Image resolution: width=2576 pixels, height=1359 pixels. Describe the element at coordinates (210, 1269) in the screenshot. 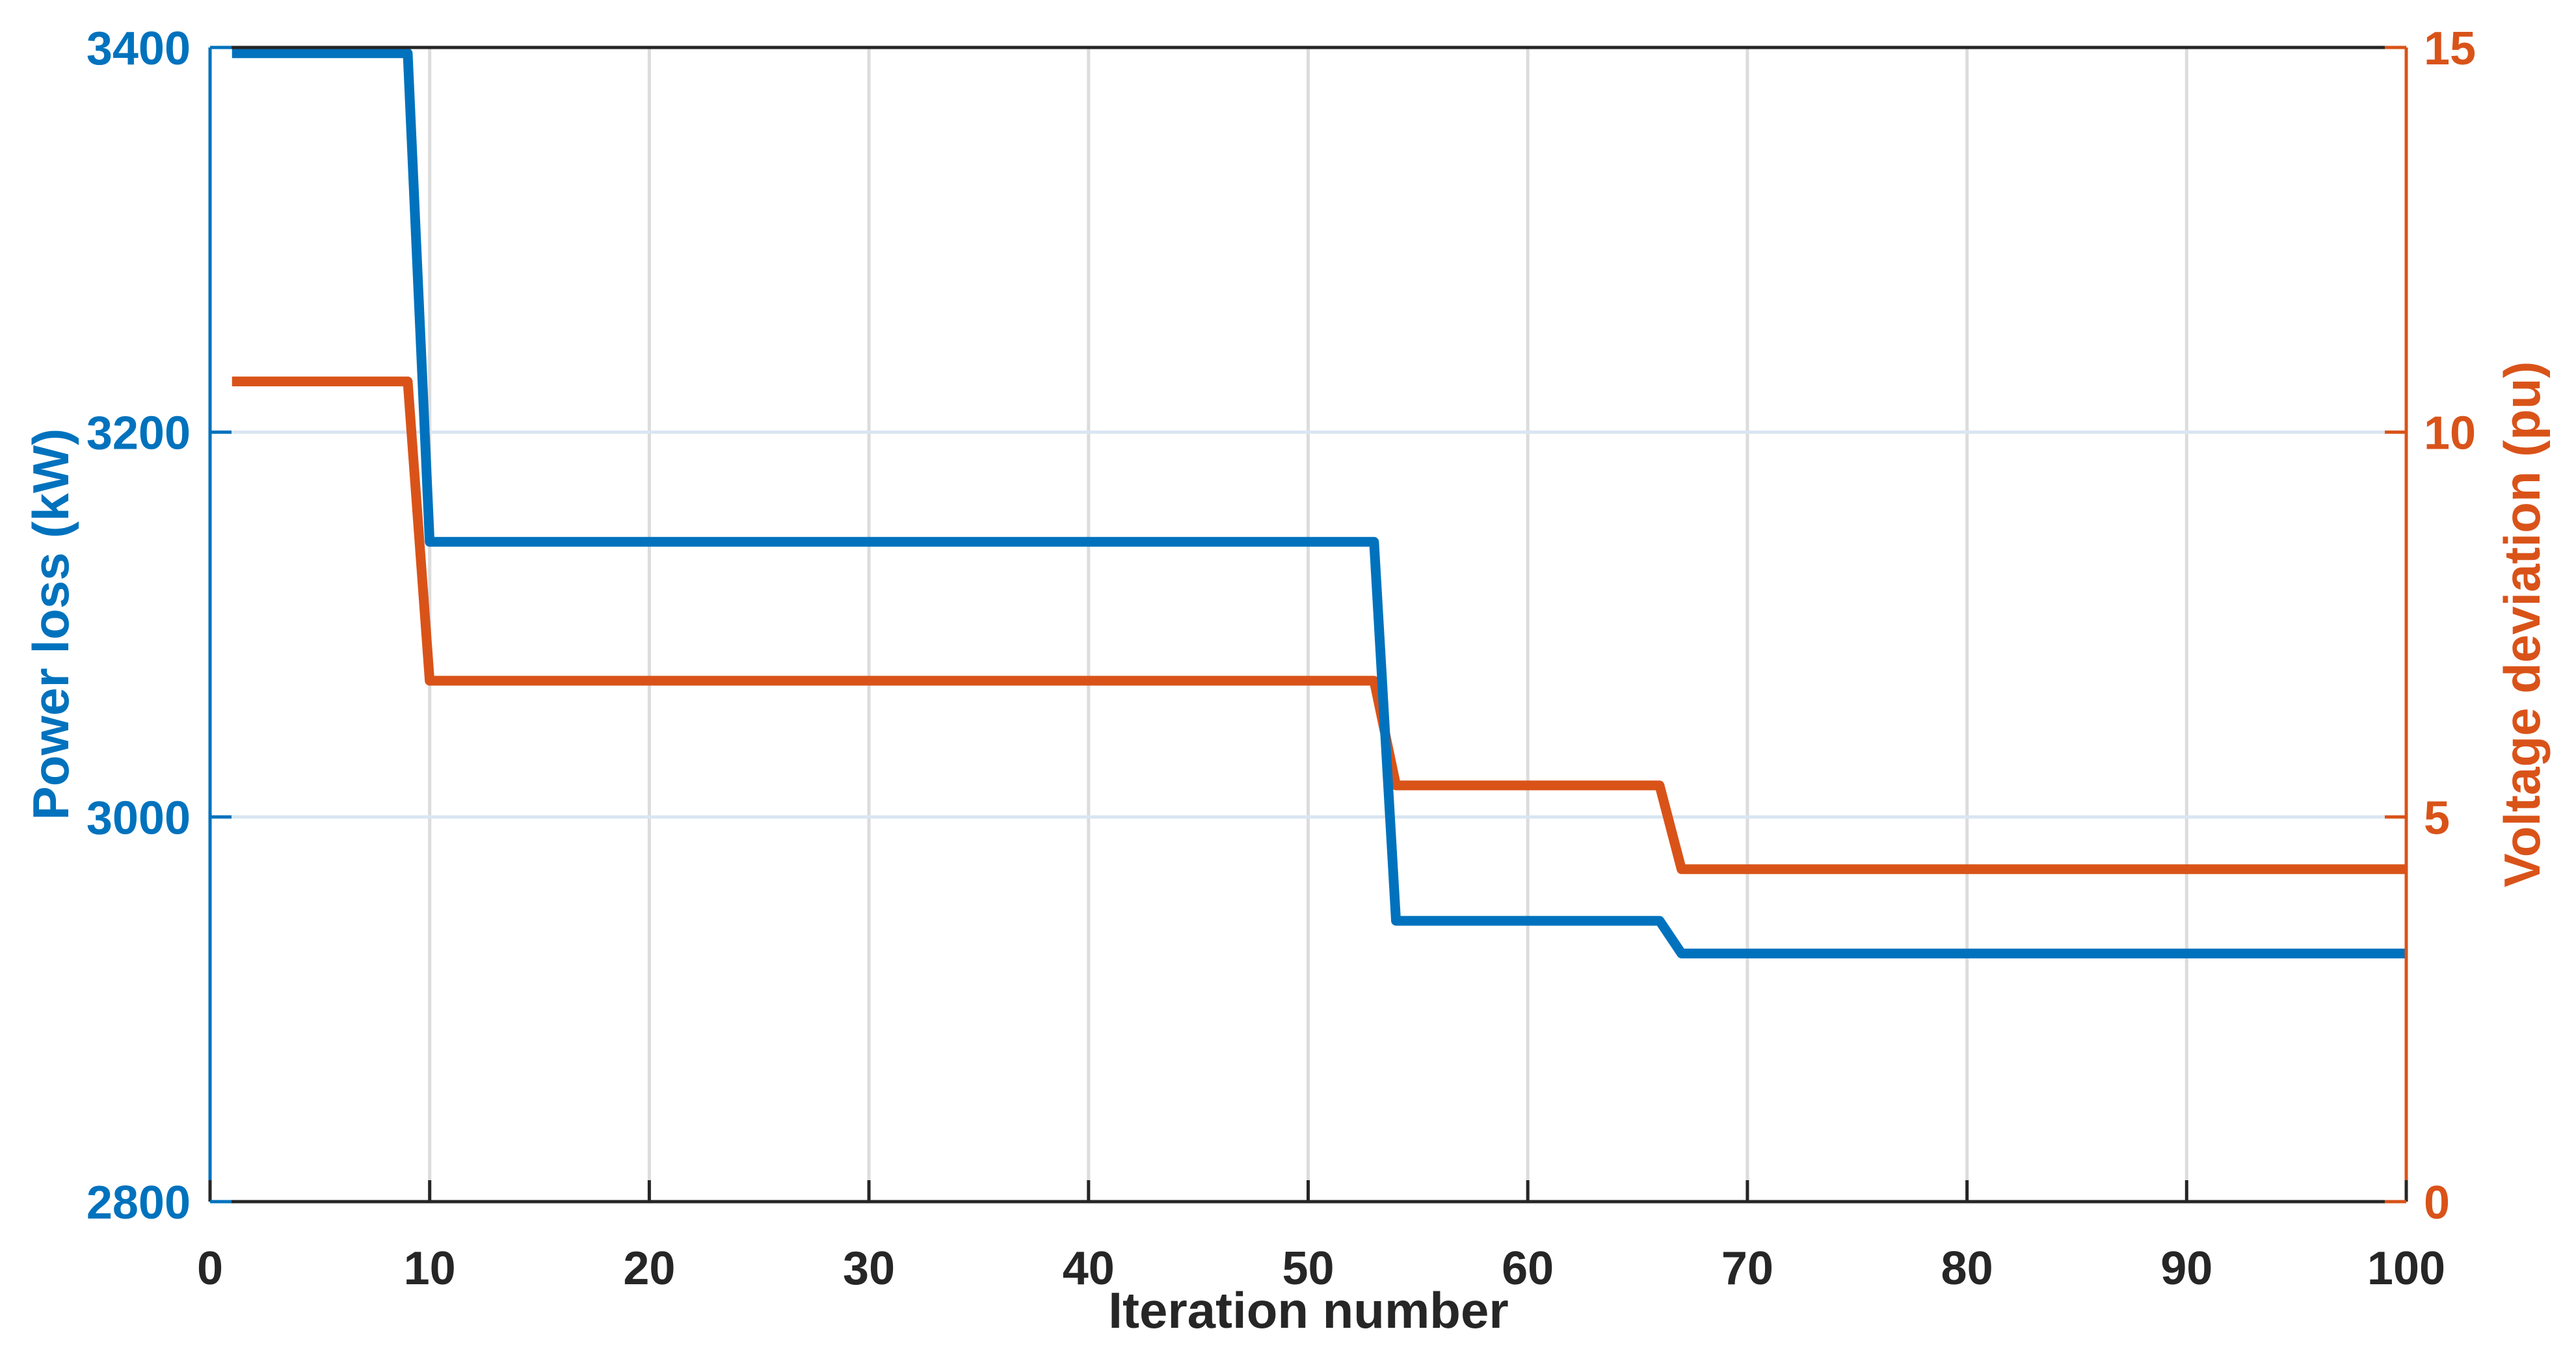

I see `x-tick-label: 0` at that location.